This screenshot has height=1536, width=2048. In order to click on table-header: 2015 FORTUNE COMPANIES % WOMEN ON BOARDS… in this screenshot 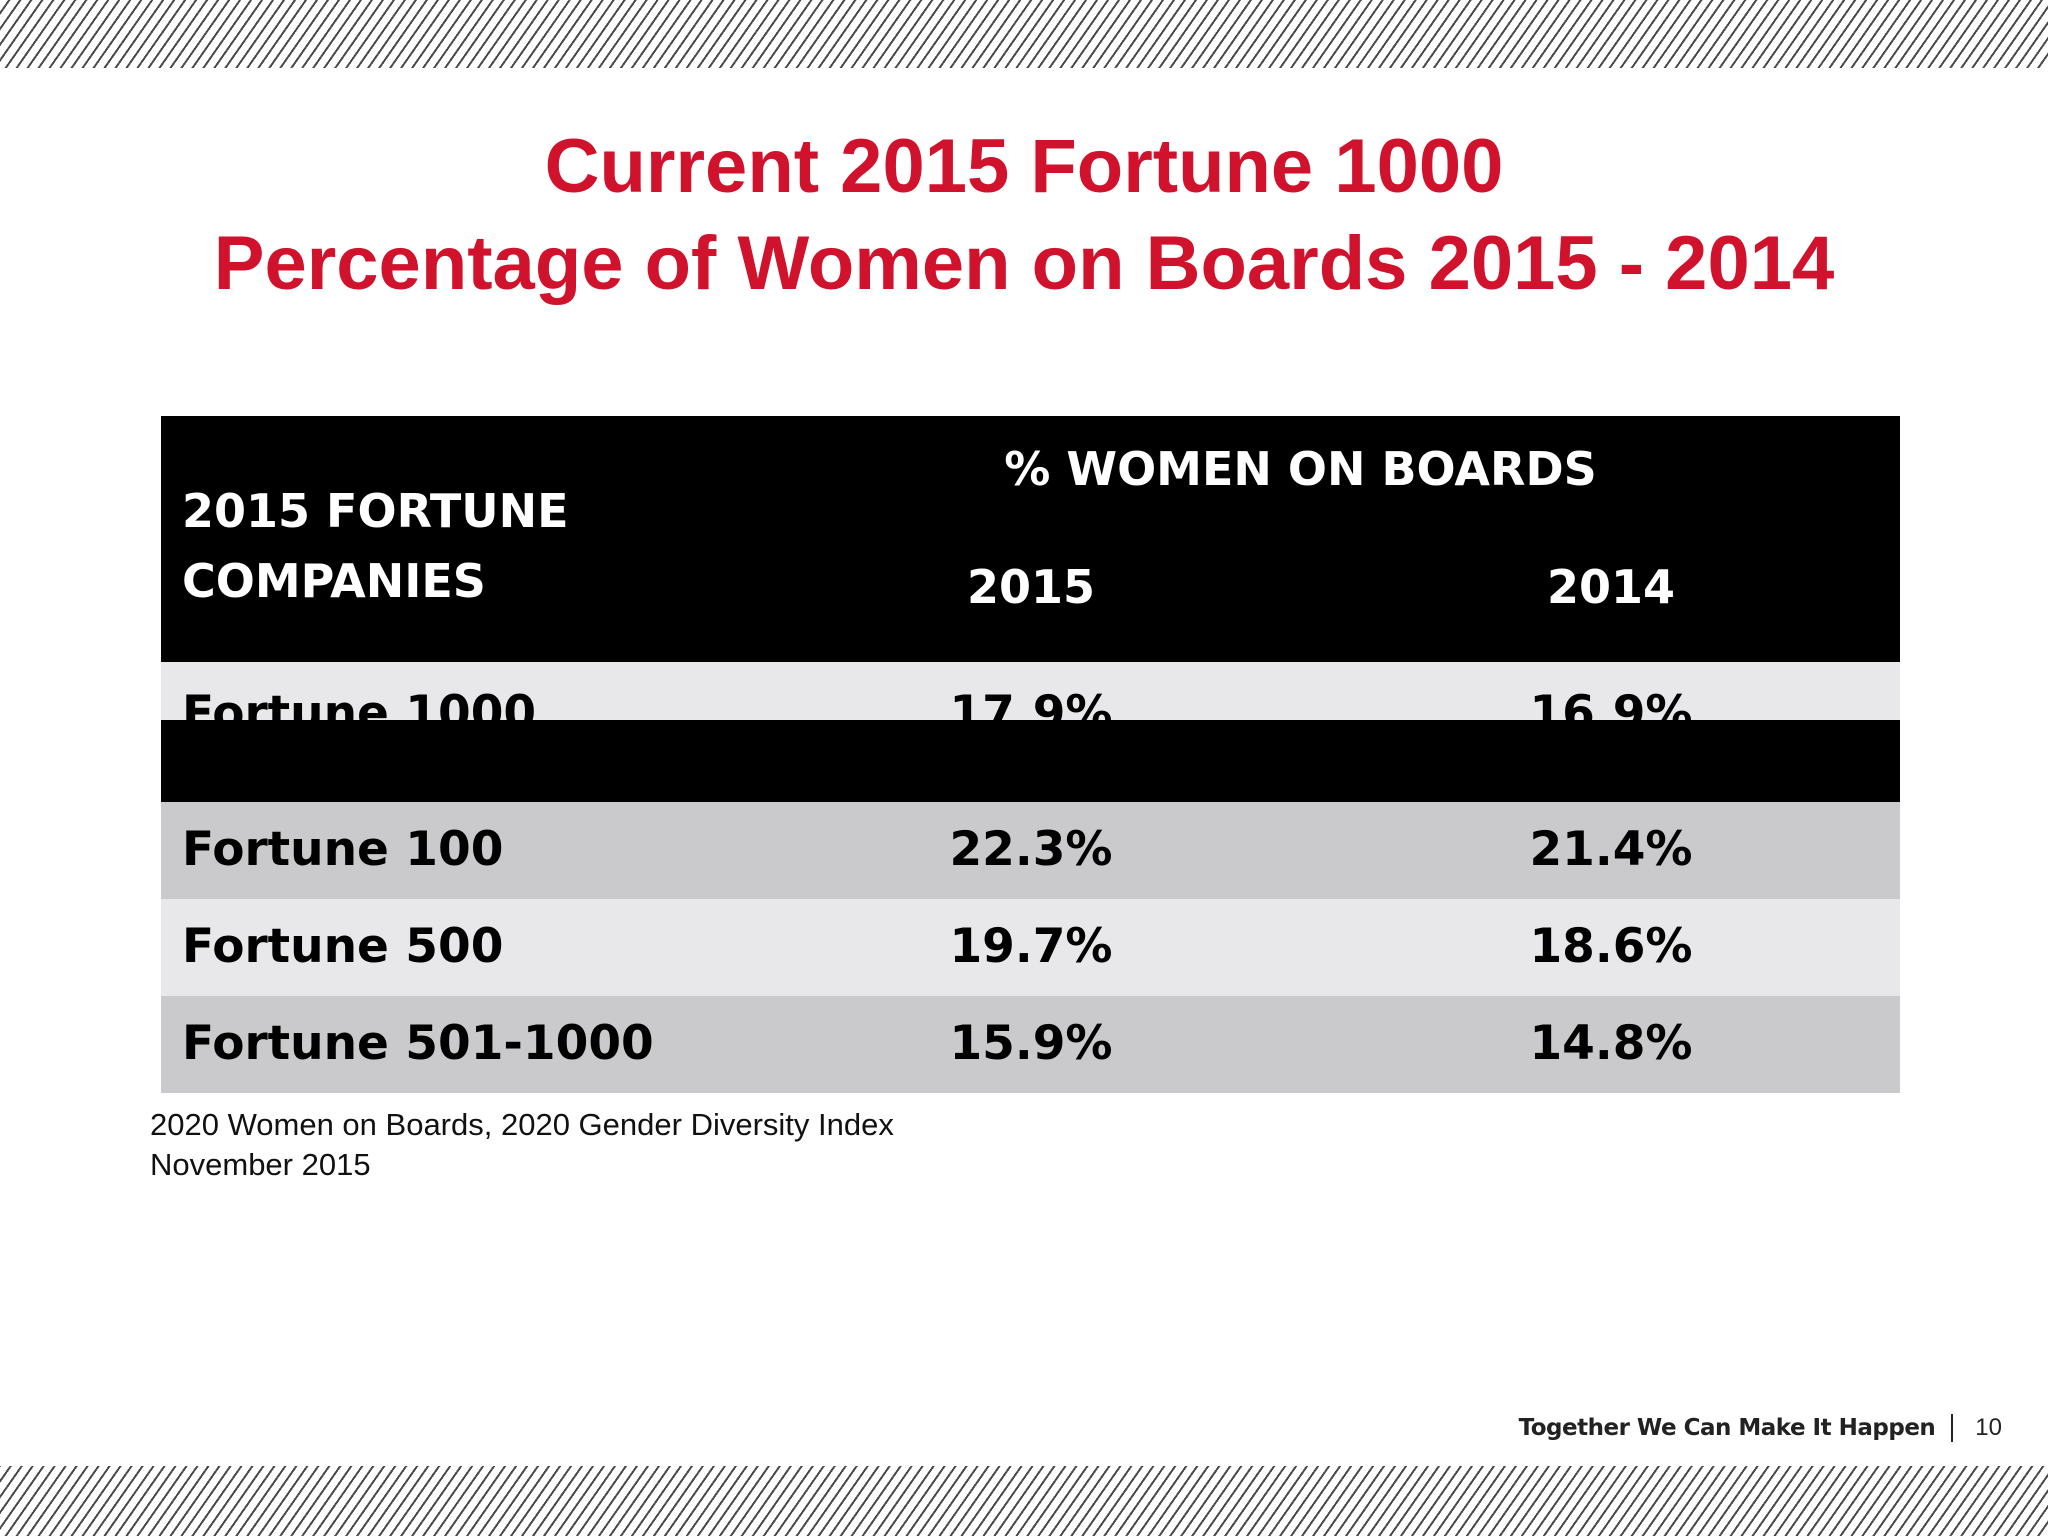, I will do `click(1030, 539)`.